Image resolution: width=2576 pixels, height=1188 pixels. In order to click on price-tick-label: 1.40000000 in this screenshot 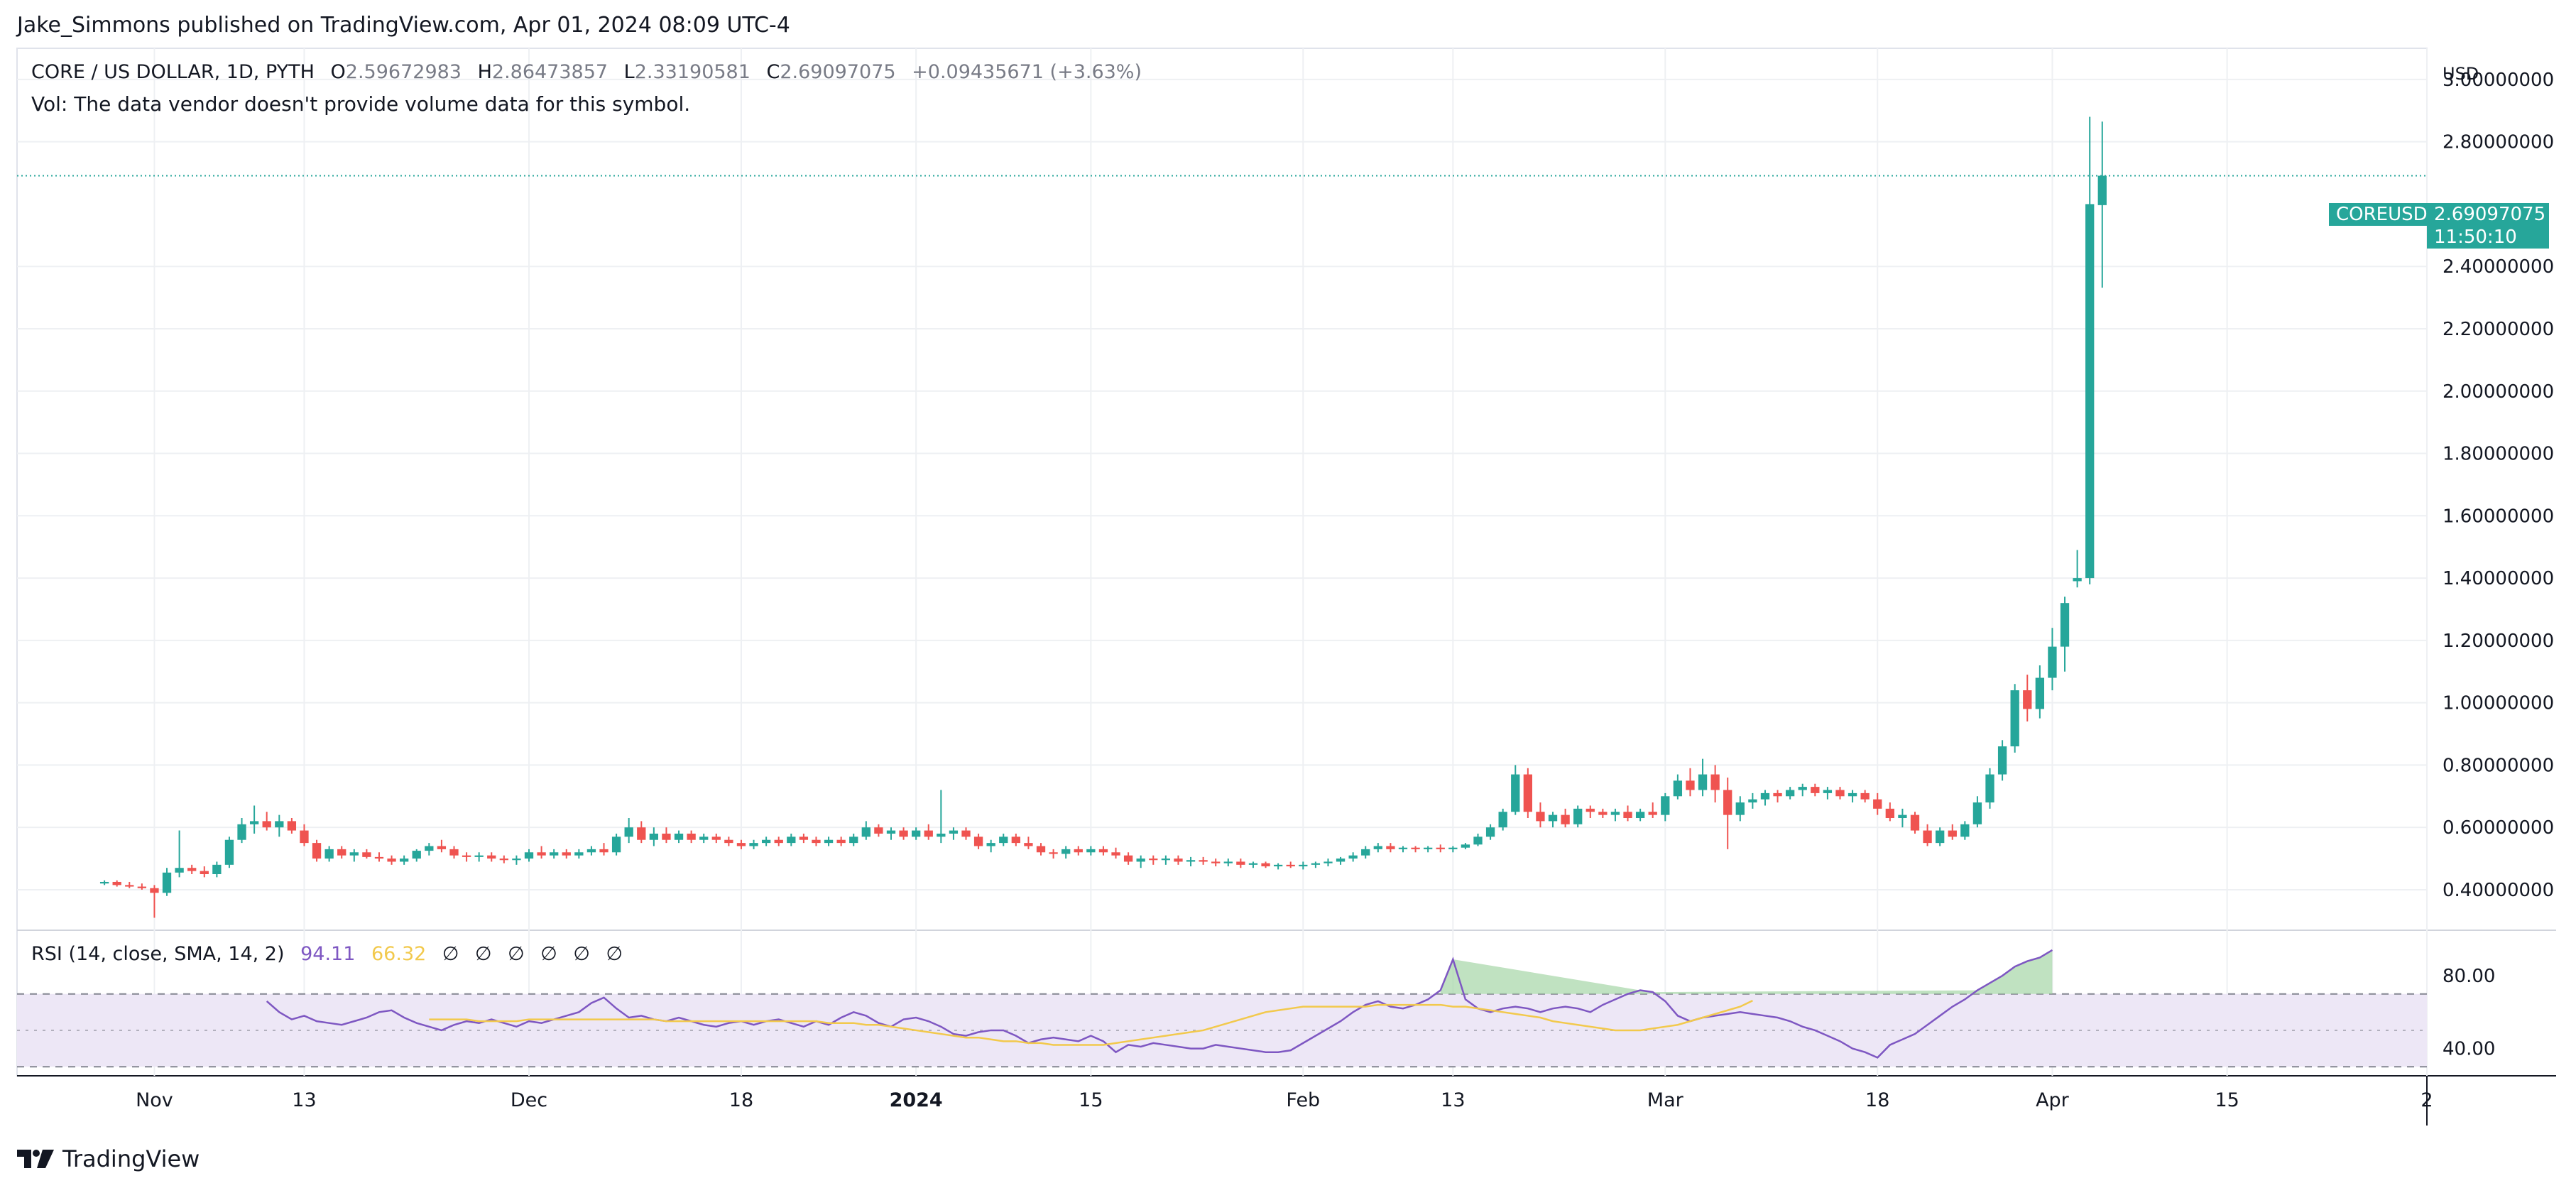, I will do `click(2498, 578)`.